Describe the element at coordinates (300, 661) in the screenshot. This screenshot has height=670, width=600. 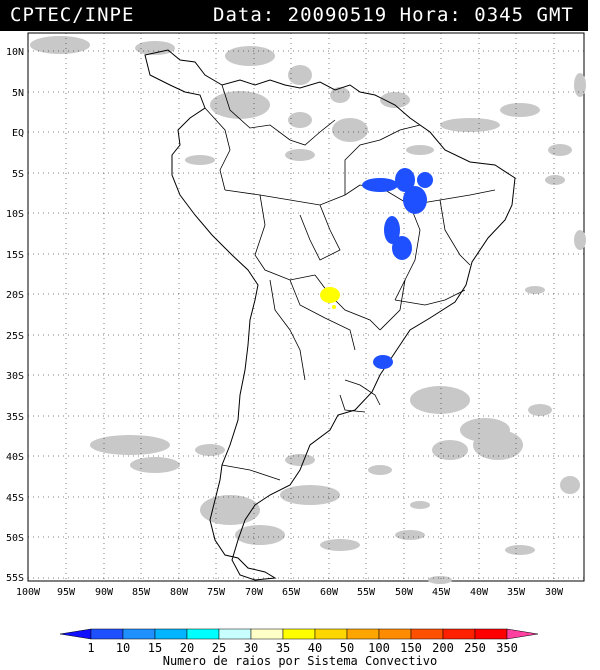
I see `legend-caption: Numero de raios por Sistema Convectivo` at that location.